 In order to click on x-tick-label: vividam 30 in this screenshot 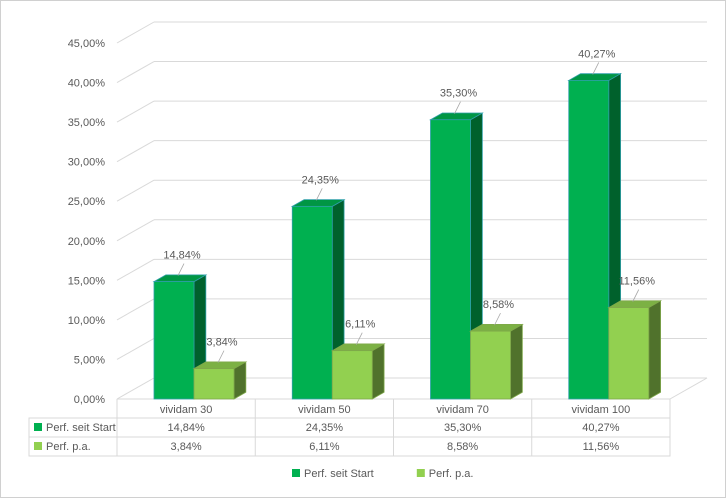, I will do `click(186, 410)`.